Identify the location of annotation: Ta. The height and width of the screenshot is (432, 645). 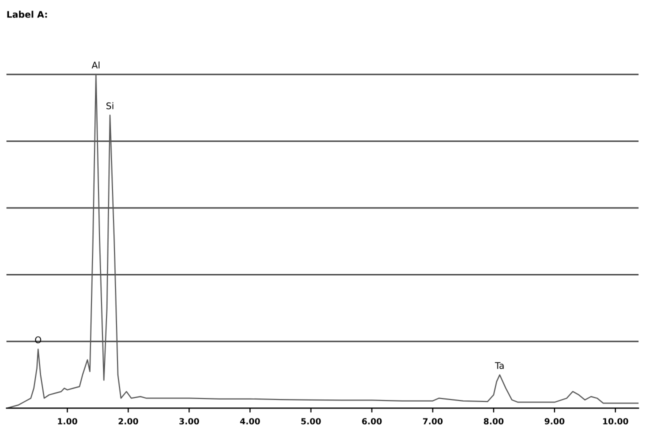
(499, 365).